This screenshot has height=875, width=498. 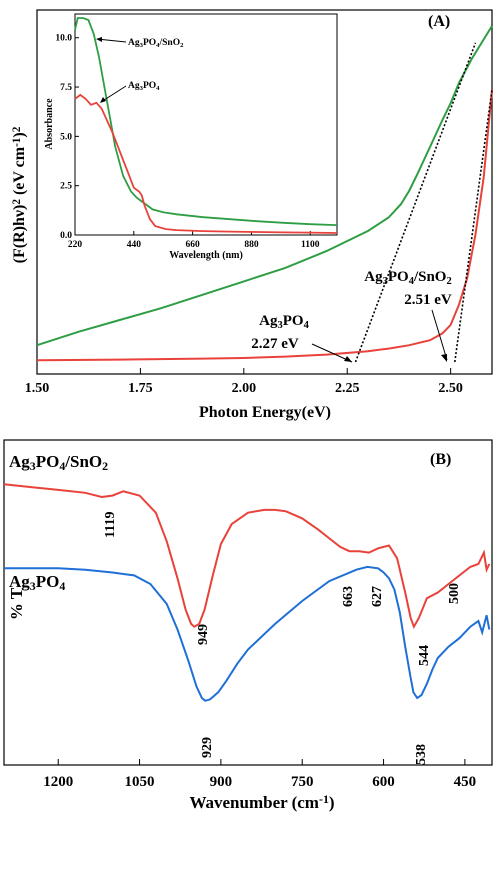 I want to click on inset-y-tick-label: 10.0, so click(x=63, y=39).